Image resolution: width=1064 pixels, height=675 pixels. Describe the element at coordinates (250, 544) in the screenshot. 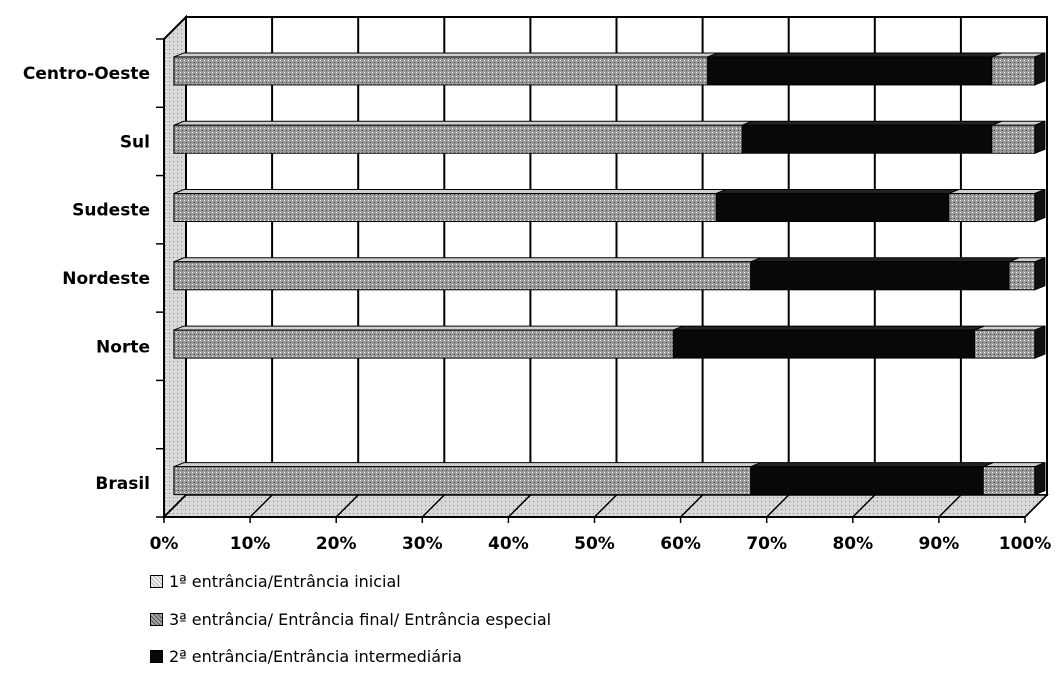

I see `x-tick-label: 10%` at that location.